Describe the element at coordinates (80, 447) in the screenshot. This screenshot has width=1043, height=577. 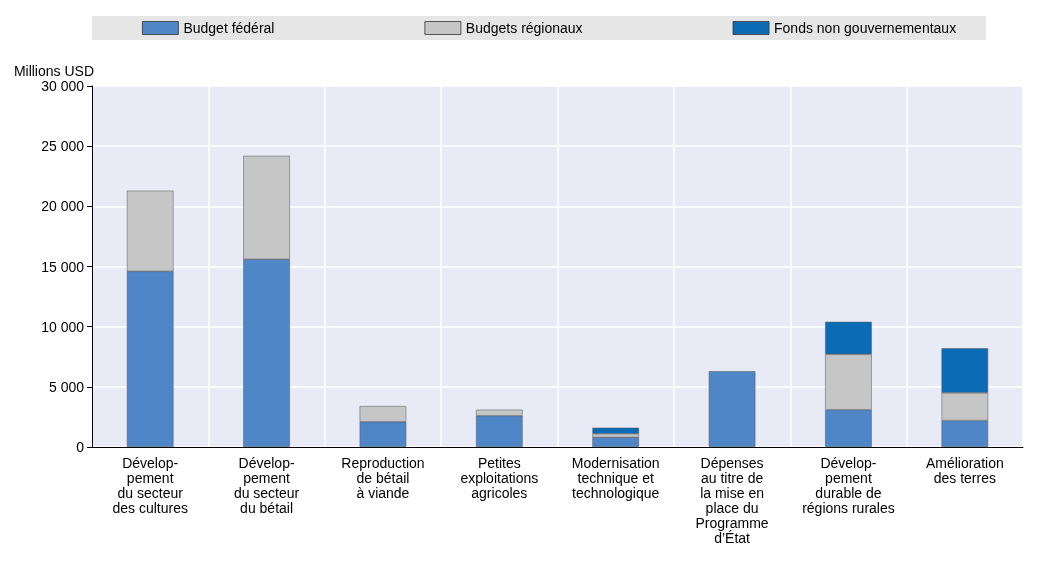
I see `y-tick-label: 0` at that location.